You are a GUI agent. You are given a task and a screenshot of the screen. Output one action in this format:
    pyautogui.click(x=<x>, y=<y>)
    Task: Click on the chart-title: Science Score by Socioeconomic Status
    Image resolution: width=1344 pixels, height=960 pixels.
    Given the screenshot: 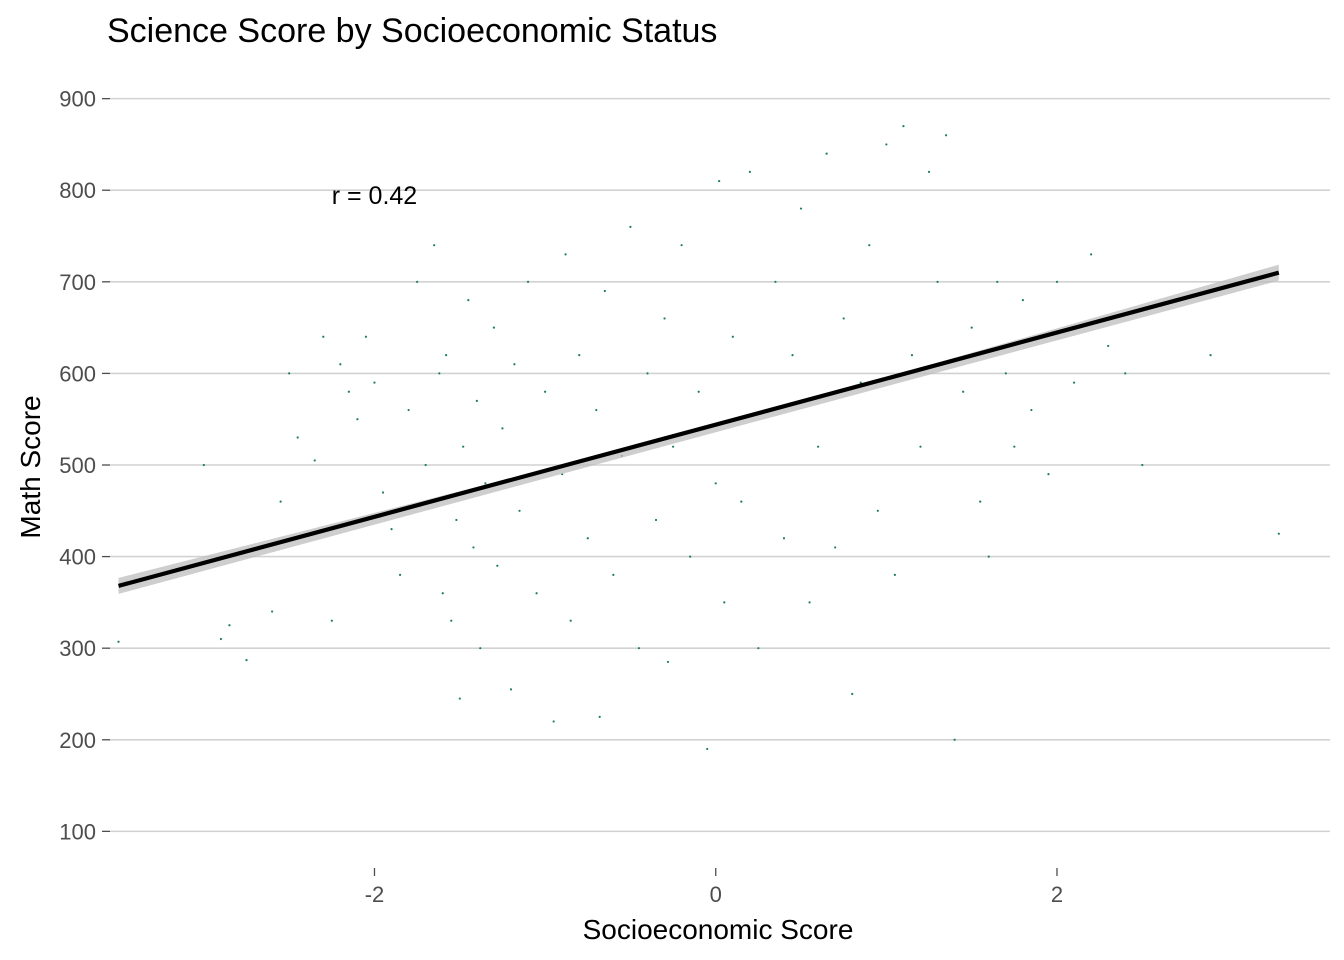 What is the action you would take?
    pyautogui.click(x=412, y=31)
    